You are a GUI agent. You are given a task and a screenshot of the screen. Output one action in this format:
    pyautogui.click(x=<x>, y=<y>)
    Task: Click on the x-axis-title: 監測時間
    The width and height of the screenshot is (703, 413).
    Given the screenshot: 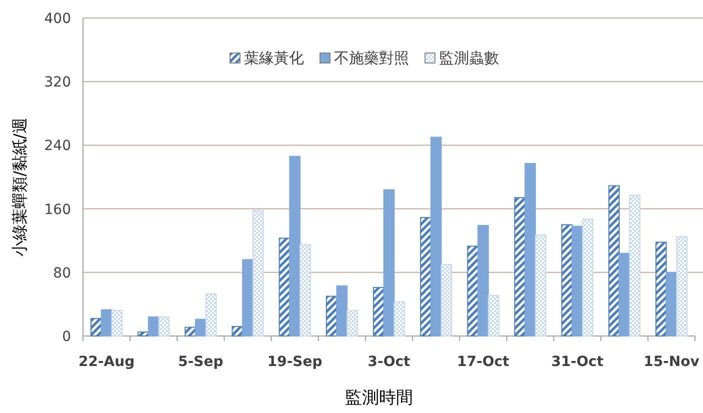 What is the action you would take?
    pyautogui.click(x=379, y=398)
    